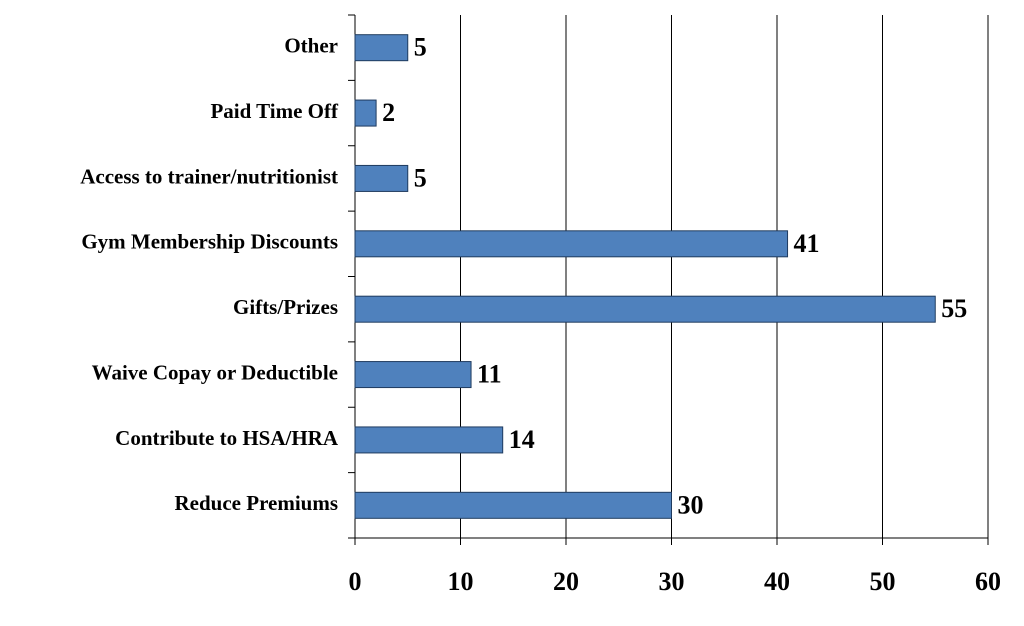 The height and width of the screenshot is (626, 1024). What do you see at coordinates (274, 111) in the screenshot?
I see `y-tick-label: Paid Time Off` at bounding box center [274, 111].